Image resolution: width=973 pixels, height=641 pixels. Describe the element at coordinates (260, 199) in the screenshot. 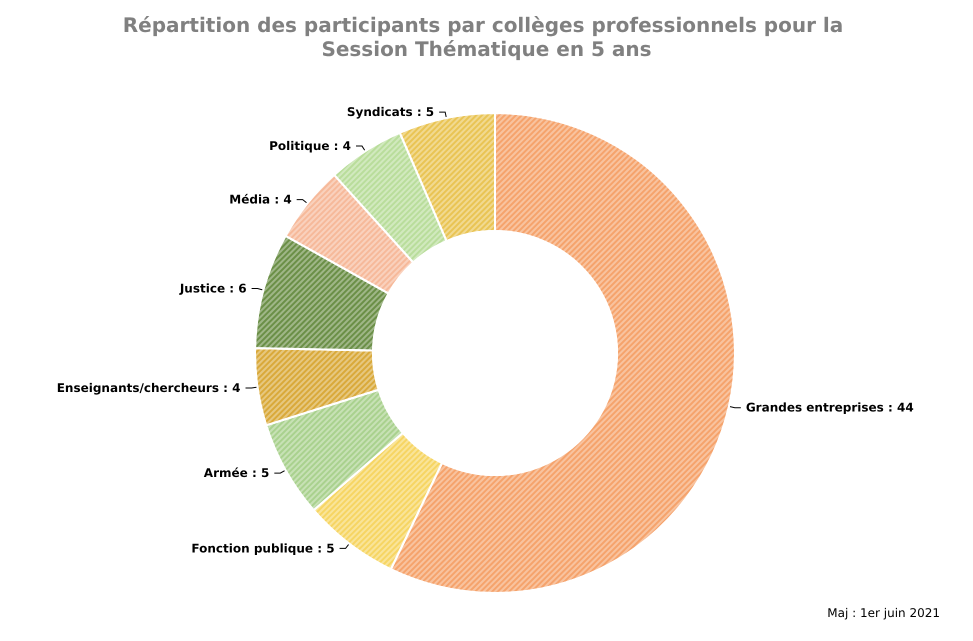

I see `slice-label: Média : 4` at that location.